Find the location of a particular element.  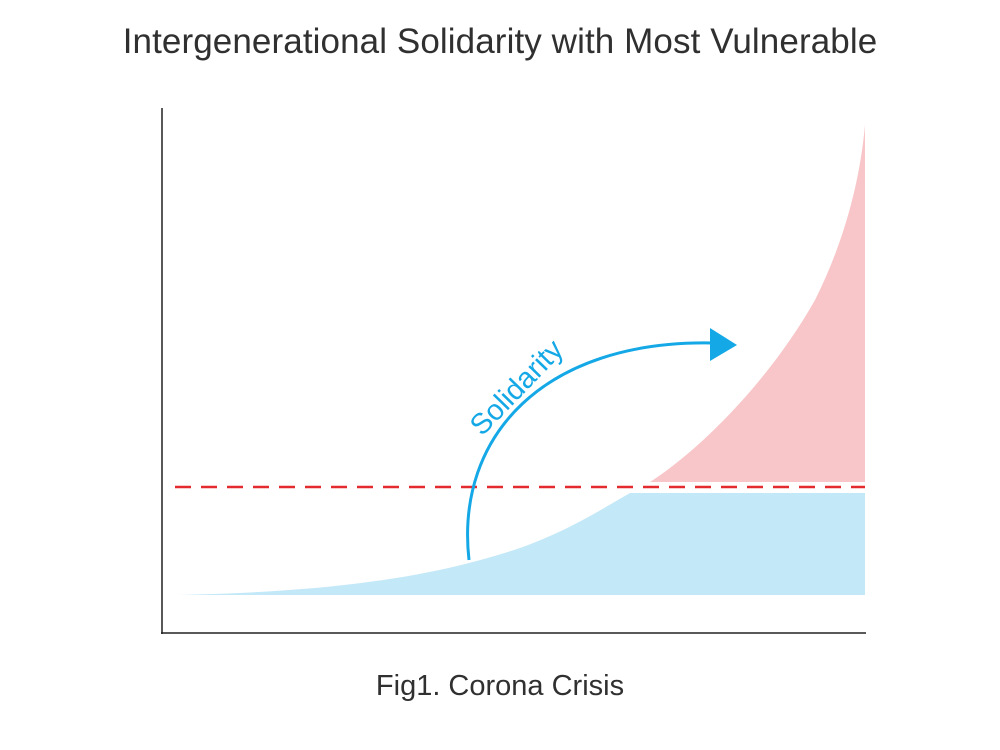

excess-demand-area is located at coordinates (757, 303).